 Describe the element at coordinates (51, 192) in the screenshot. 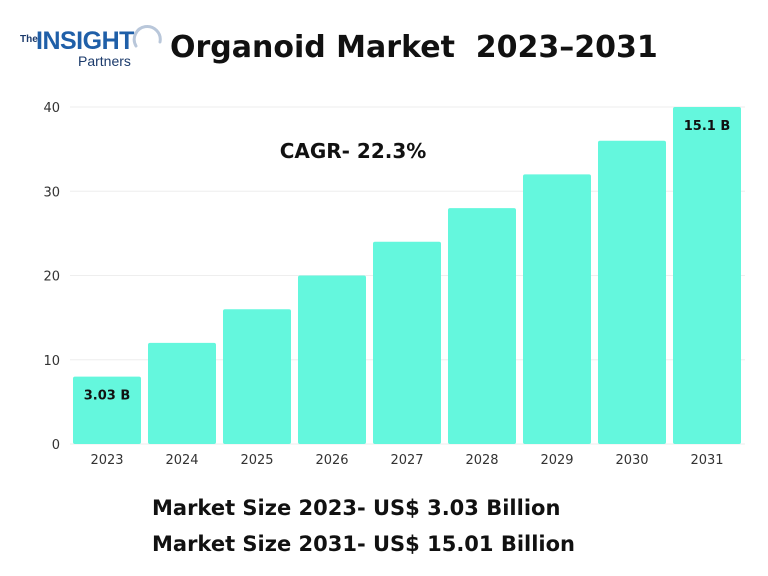

I see `y-tick-label: 30` at that location.